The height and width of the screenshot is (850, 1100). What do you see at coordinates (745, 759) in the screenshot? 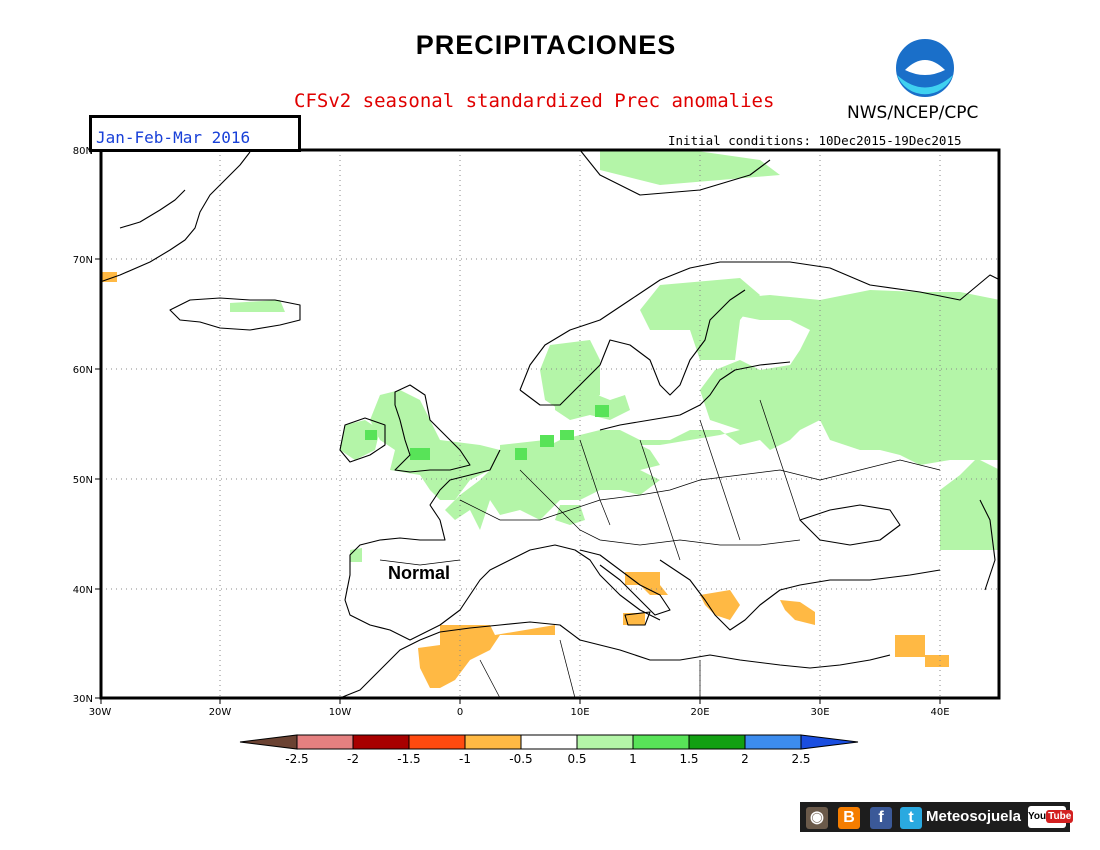
I see `colorbar-label: 2` at bounding box center [745, 759].